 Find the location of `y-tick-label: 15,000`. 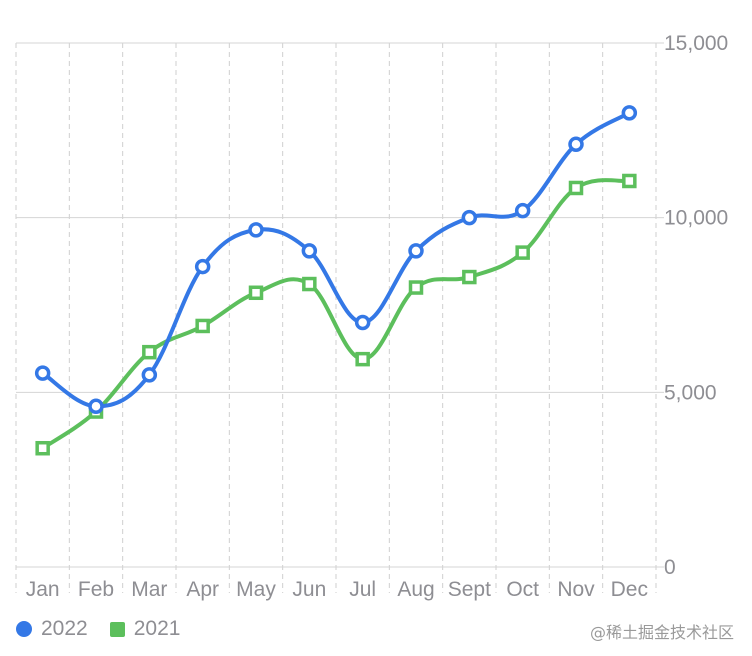

y-tick-label: 15,000 is located at coordinates (696, 43).